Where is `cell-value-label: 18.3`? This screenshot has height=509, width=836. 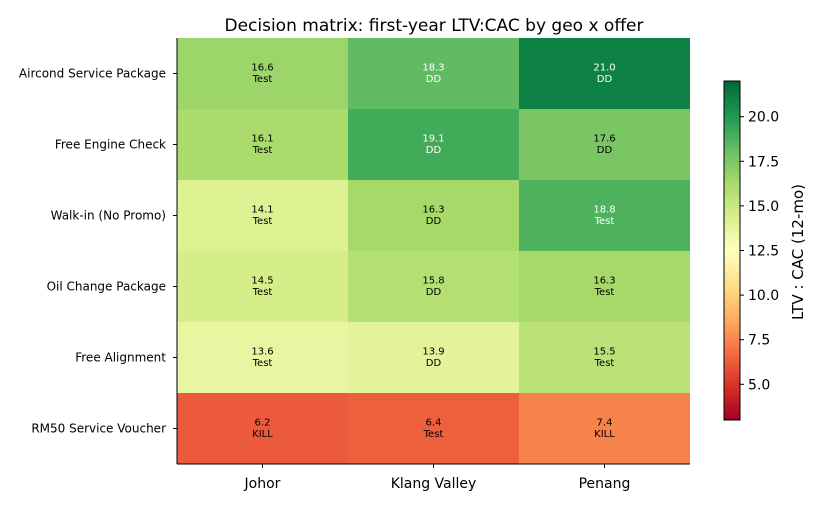
cell-value-label: 18.3 is located at coordinates (433, 68).